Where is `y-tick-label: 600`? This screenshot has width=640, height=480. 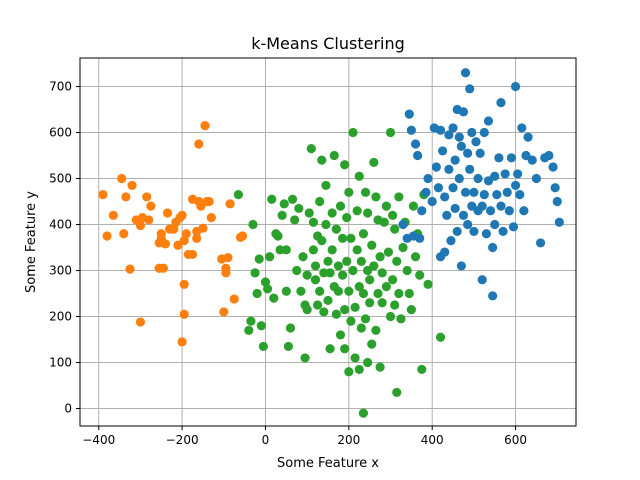
y-tick-label: 600 is located at coordinates (60, 133).